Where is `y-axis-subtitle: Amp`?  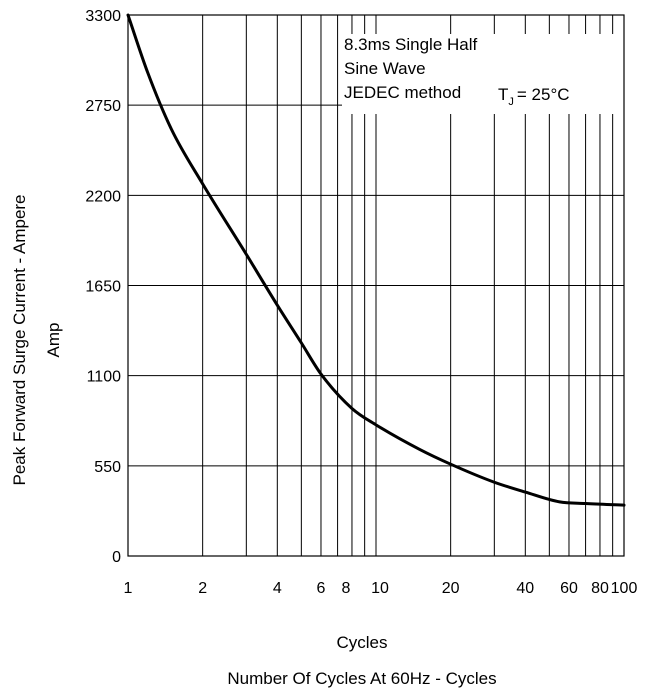 y-axis-subtitle: Amp is located at coordinates (53, 340).